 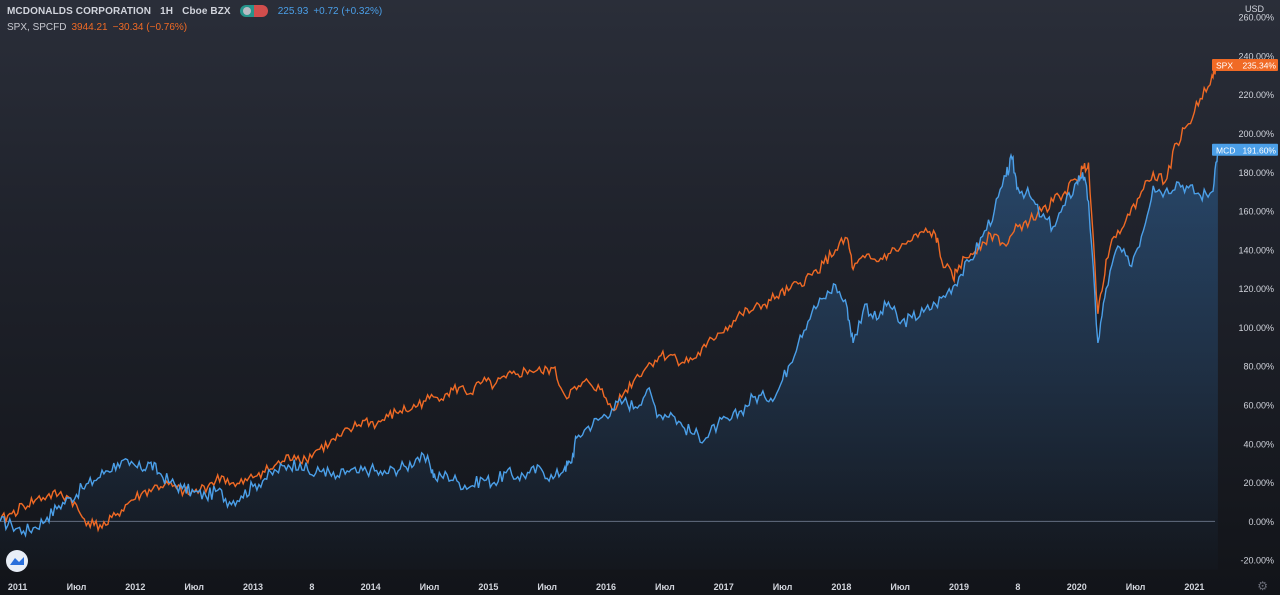 What do you see at coordinates (1262, 586) in the screenshot?
I see `settings-gear-icon: ⚙` at bounding box center [1262, 586].